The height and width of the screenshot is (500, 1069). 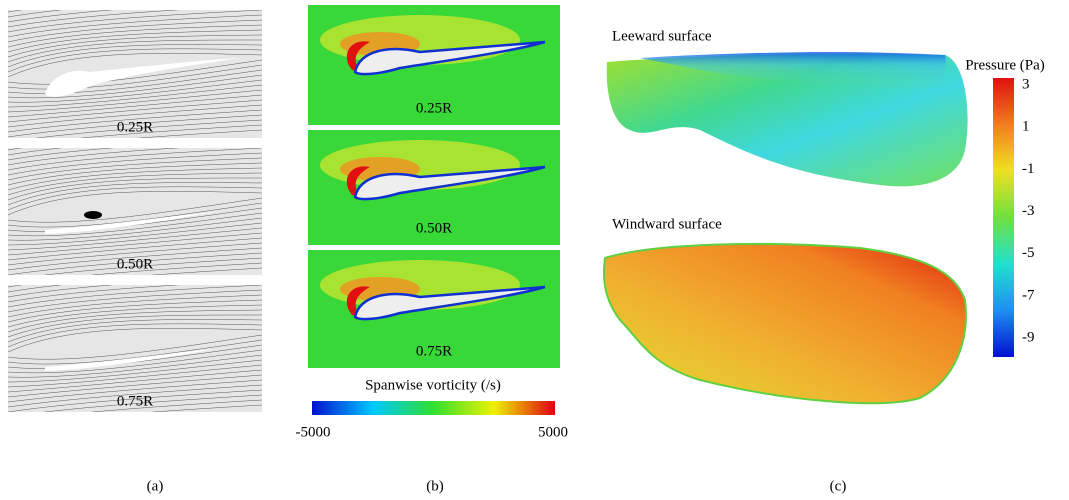 I want to click on panel-label: (a), so click(x=155, y=486).